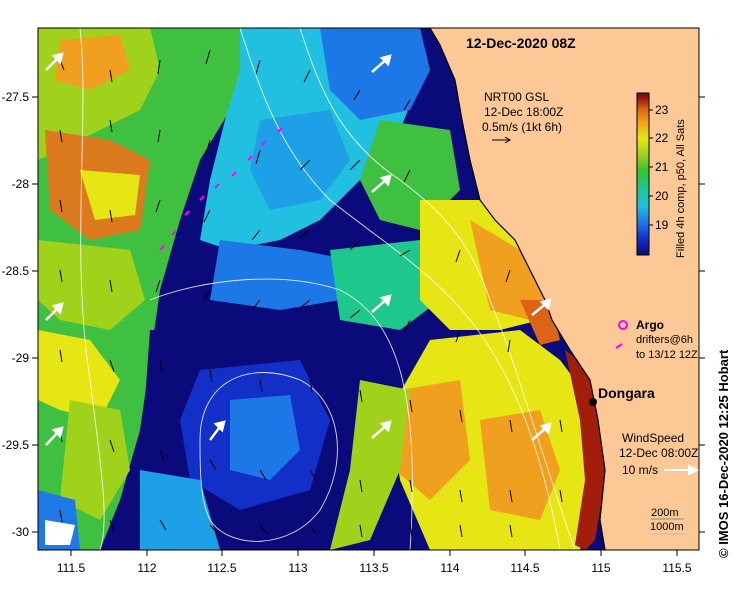 This screenshot has height=592, width=739. I want to click on x-tick-label: 112.5, so click(221, 568).